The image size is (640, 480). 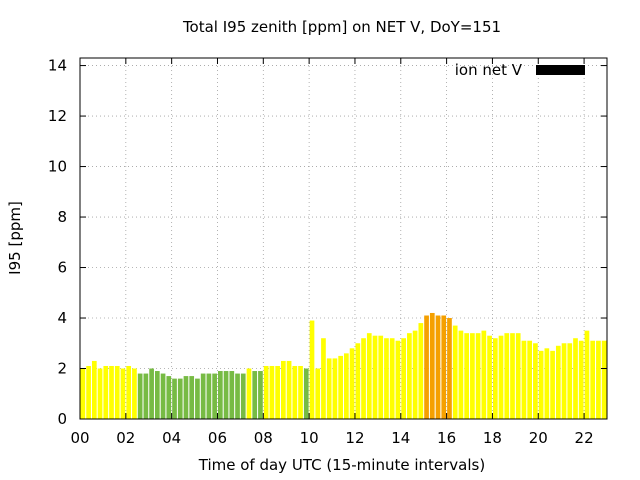 I want to click on x-tick-label: 10, so click(x=309, y=438).